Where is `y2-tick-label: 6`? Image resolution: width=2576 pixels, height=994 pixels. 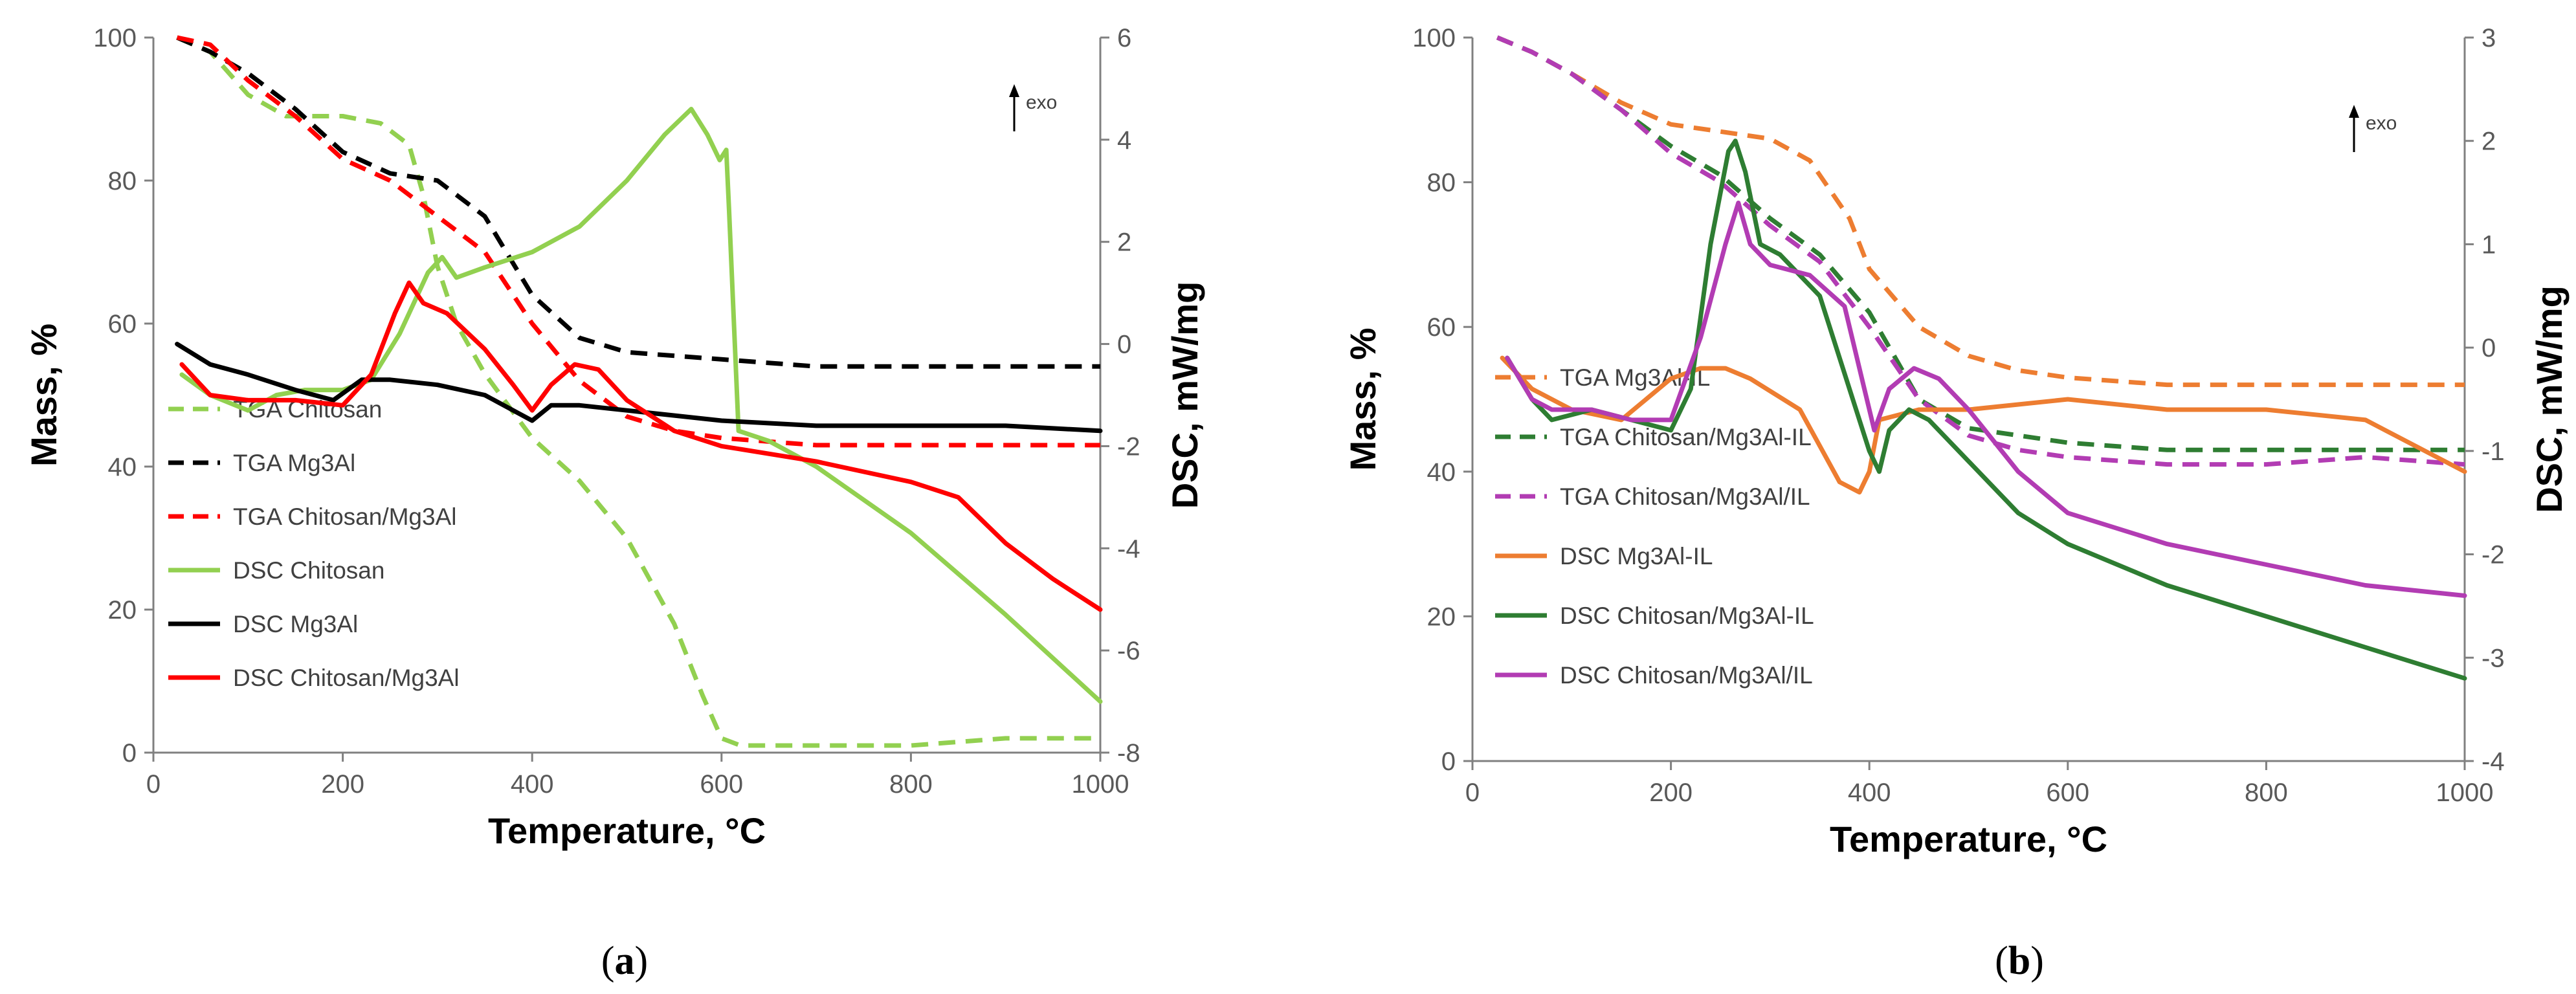 y2-tick-label: 6 is located at coordinates (1124, 38).